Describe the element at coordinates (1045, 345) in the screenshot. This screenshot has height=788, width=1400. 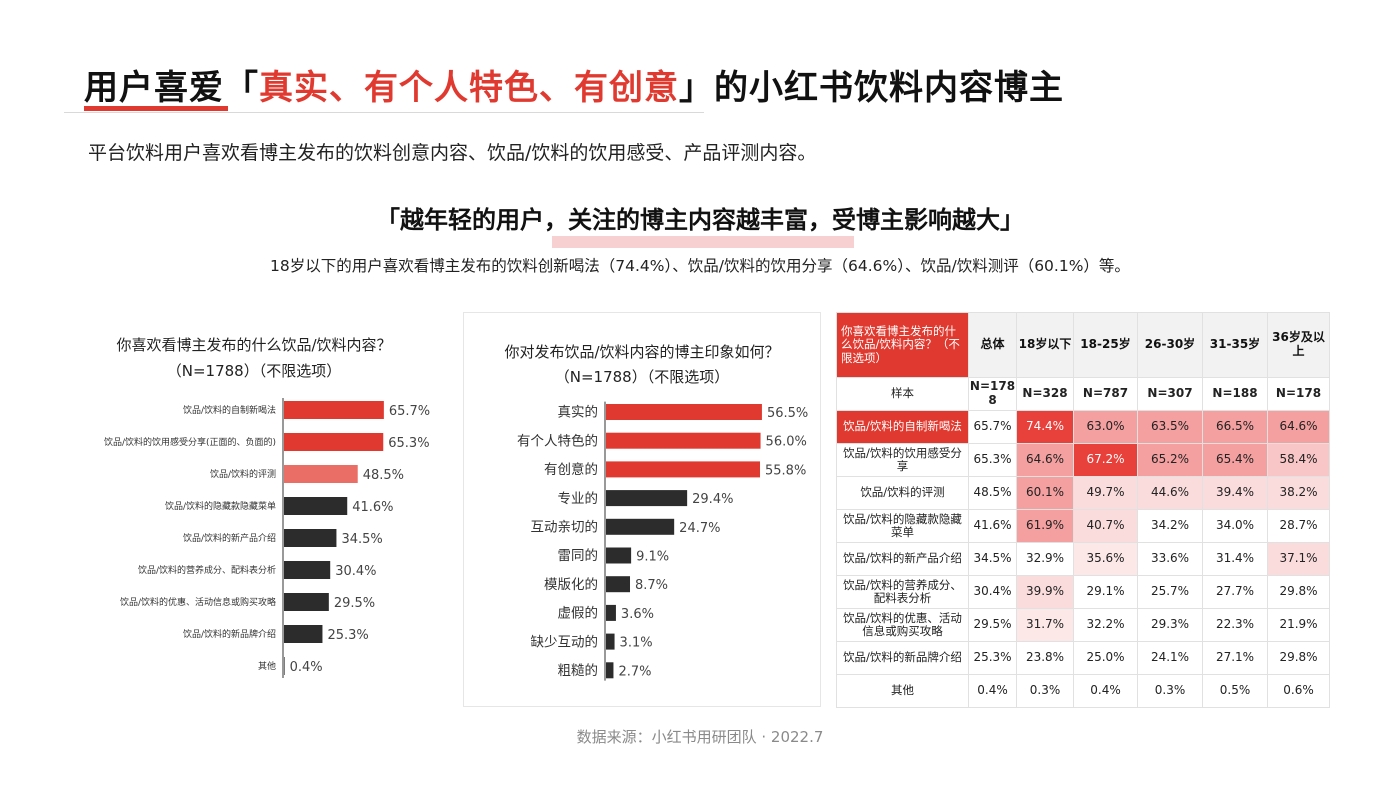
I see `table-header-cell: 18岁以下` at that location.